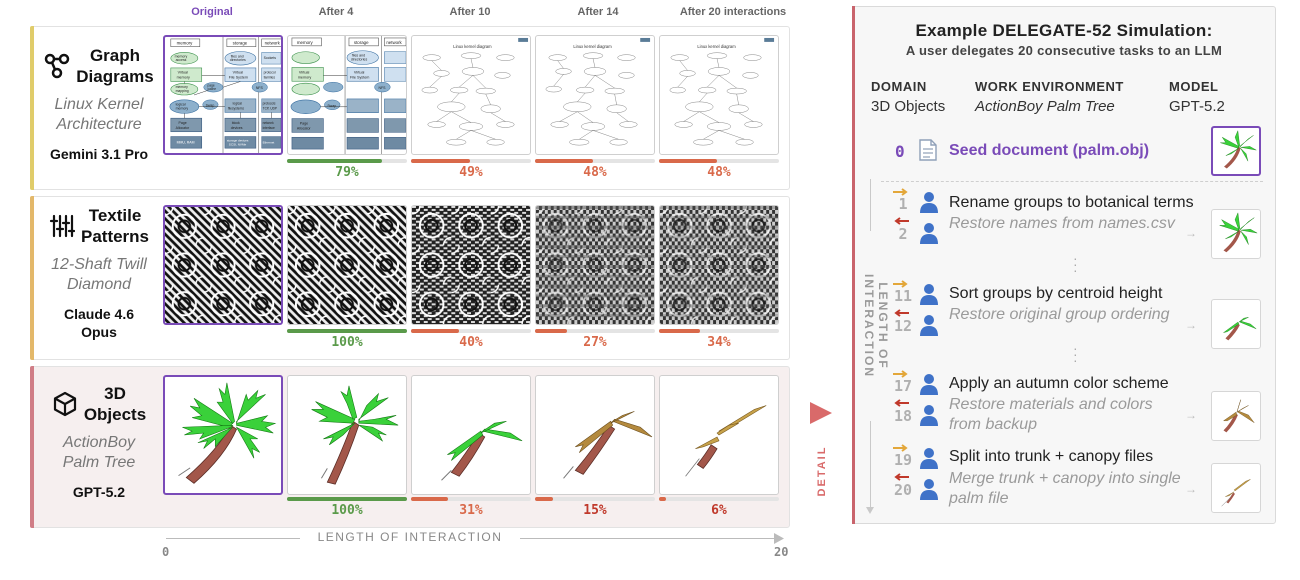  What do you see at coordinates (928, 150) in the screenshot?
I see `document-icon` at bounding box center [928, 150].